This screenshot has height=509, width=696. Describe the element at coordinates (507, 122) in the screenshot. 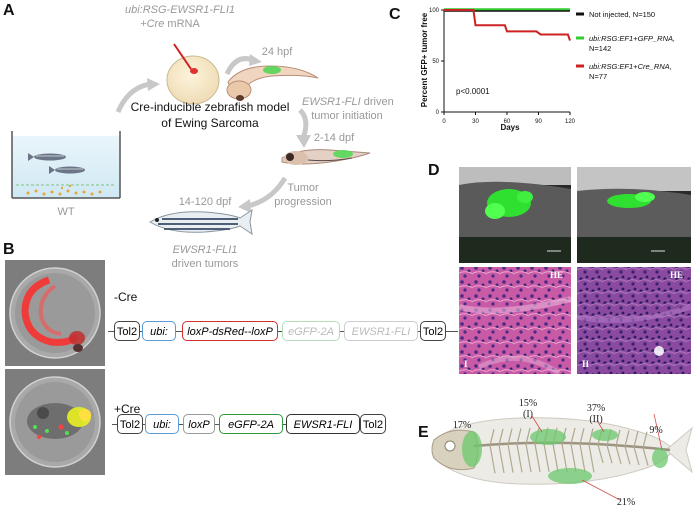

I see `chart-x-tick-label: 60` at that location.